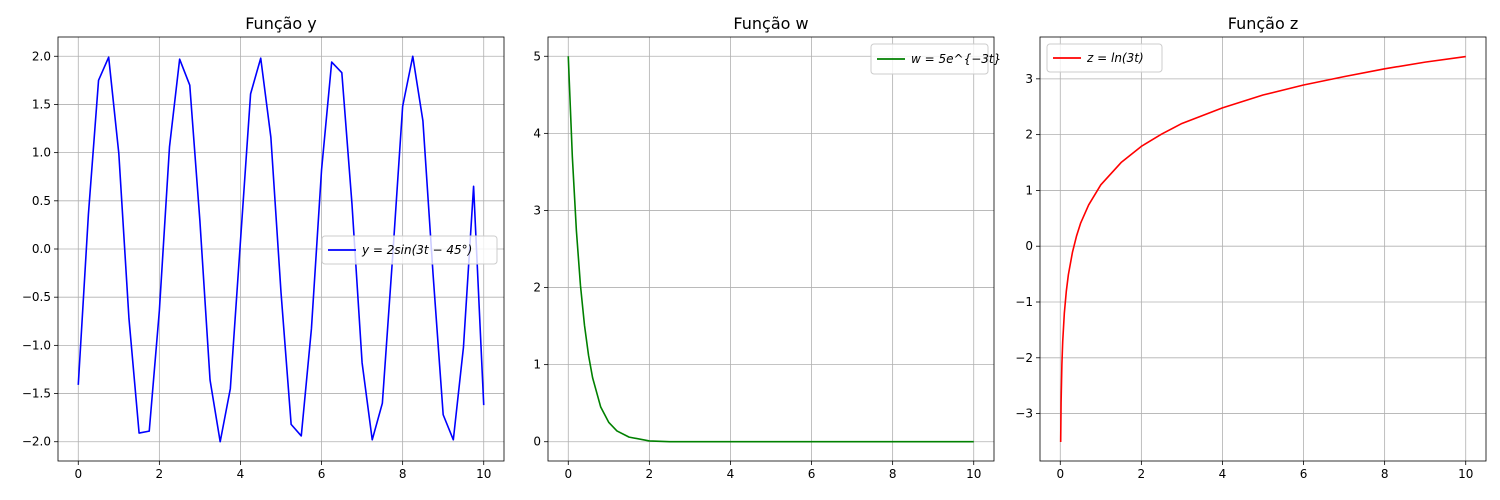  What do you see at coordinates (537, 133) in the screenshot?
I see `y-tick-label: 4` at bounding box center [537, 133].